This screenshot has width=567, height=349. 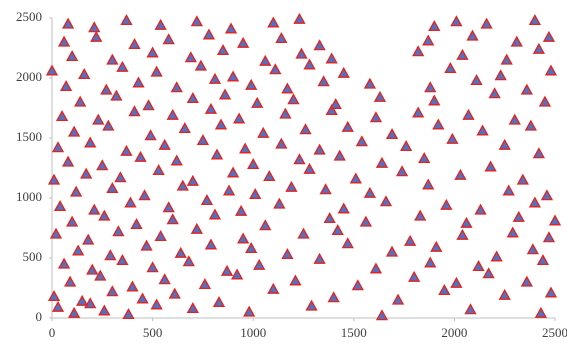 What do you see at coordinates (354, 332) in the screenshot?
I see `x-tick-label: 1500` at bounding box center [354, 332].